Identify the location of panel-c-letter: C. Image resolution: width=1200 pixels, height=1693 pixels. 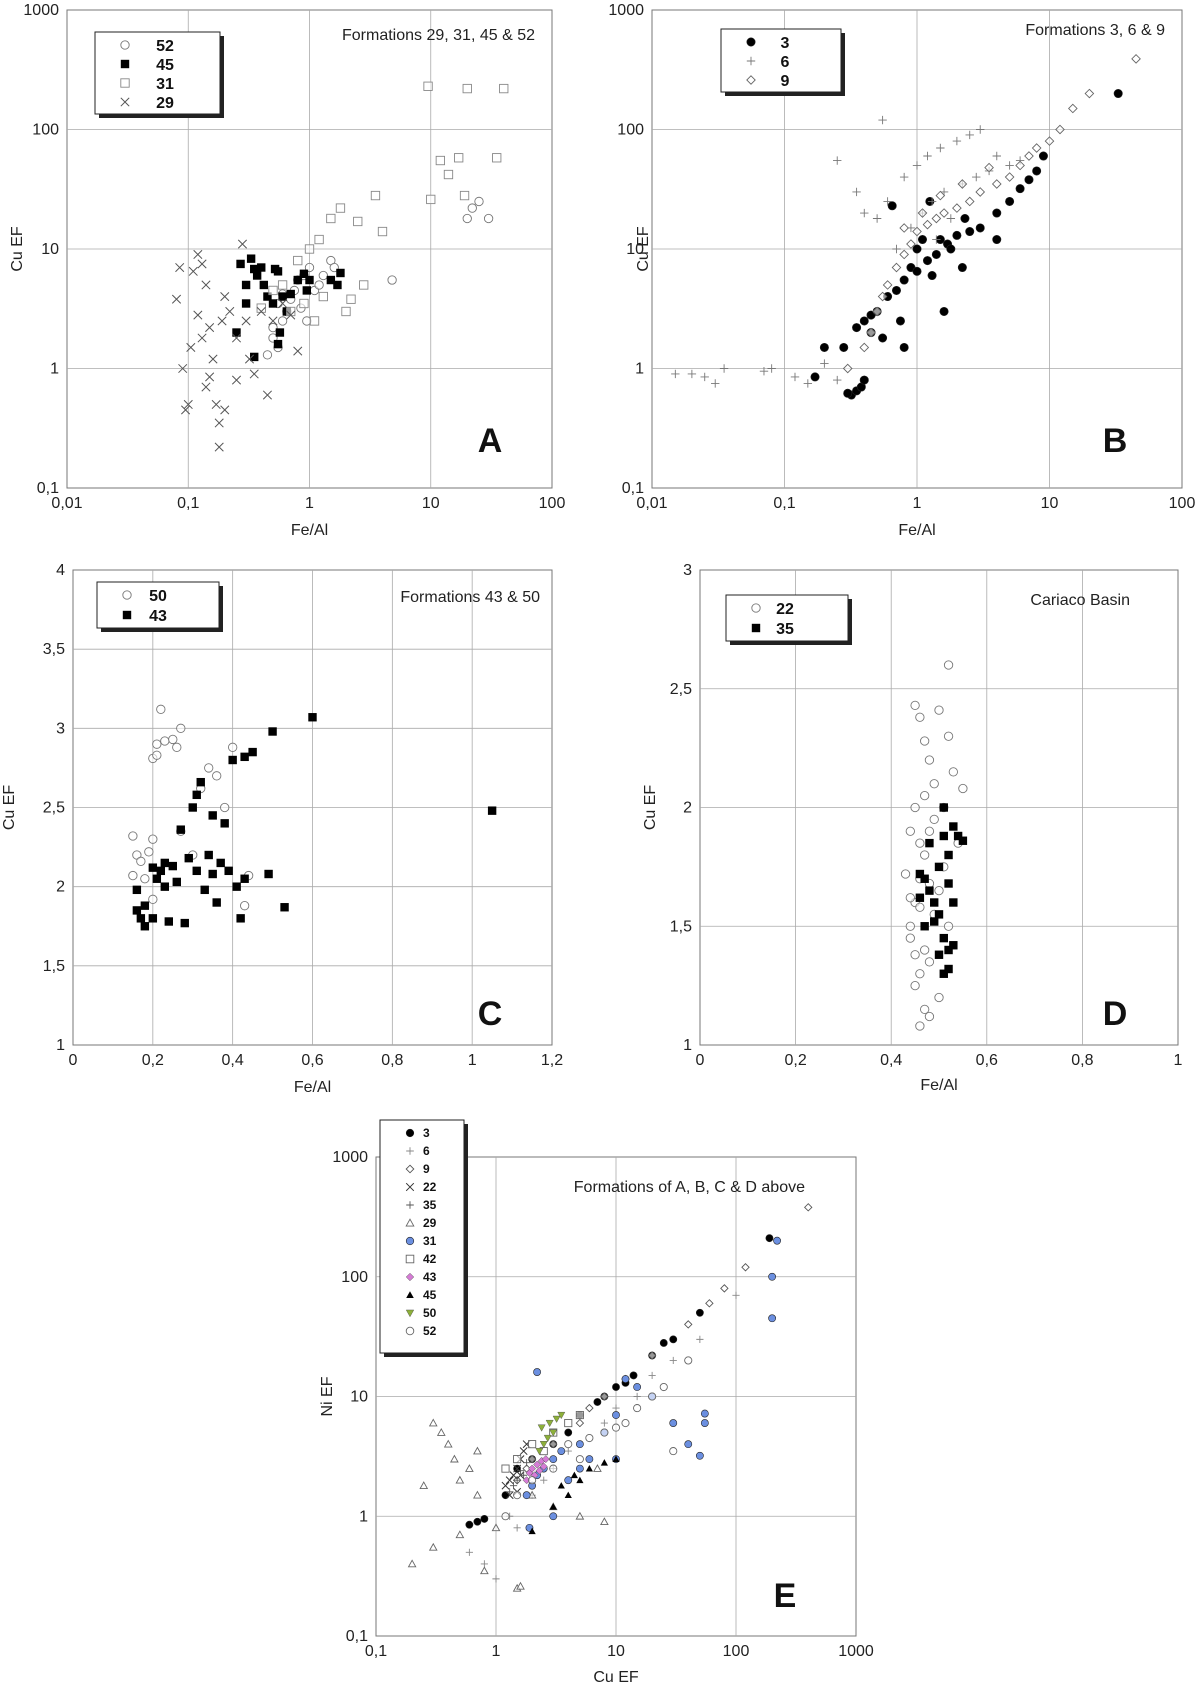
(490, 1014).